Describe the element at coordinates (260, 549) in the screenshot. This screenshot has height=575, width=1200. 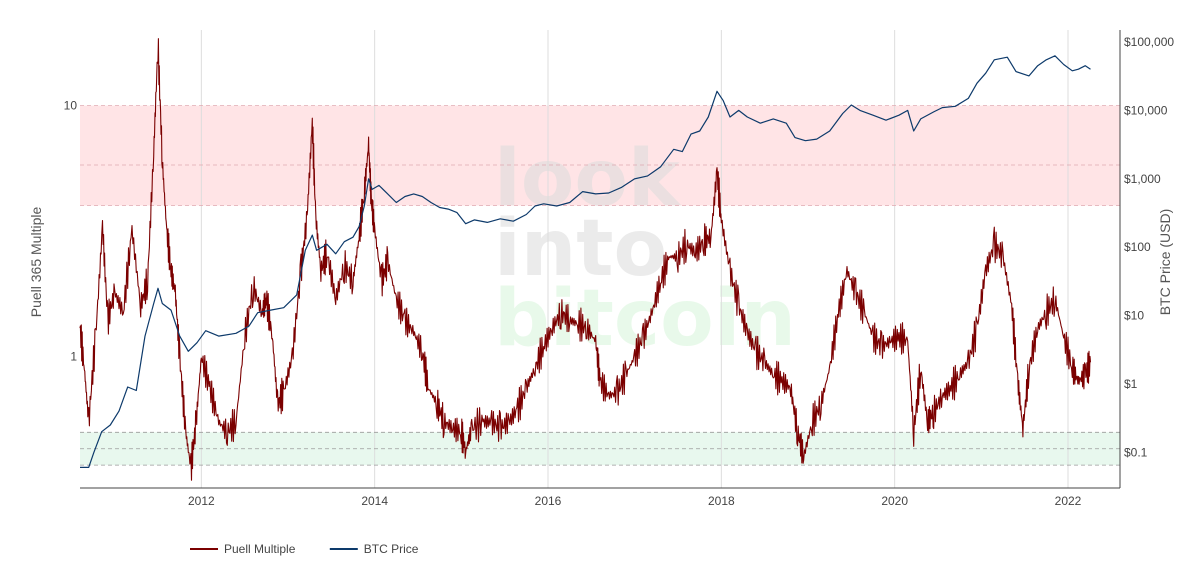
I see `legend-label: Puell Multiple` at that location.